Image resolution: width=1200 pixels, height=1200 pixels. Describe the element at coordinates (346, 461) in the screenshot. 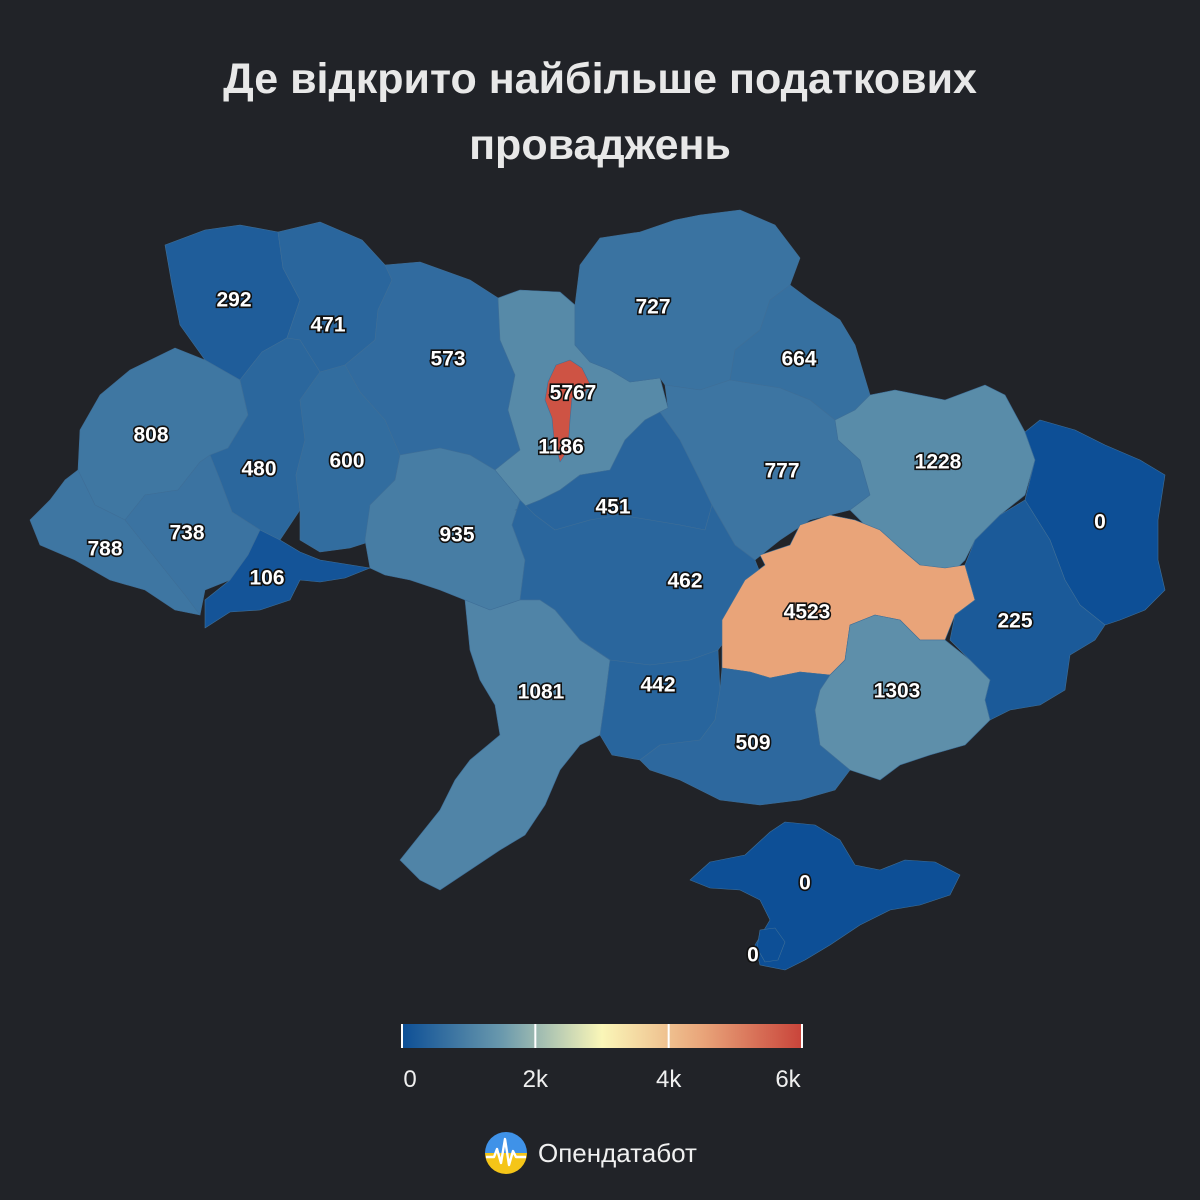

I see `region-value-label-khmelnytskyi: 600` at that location.